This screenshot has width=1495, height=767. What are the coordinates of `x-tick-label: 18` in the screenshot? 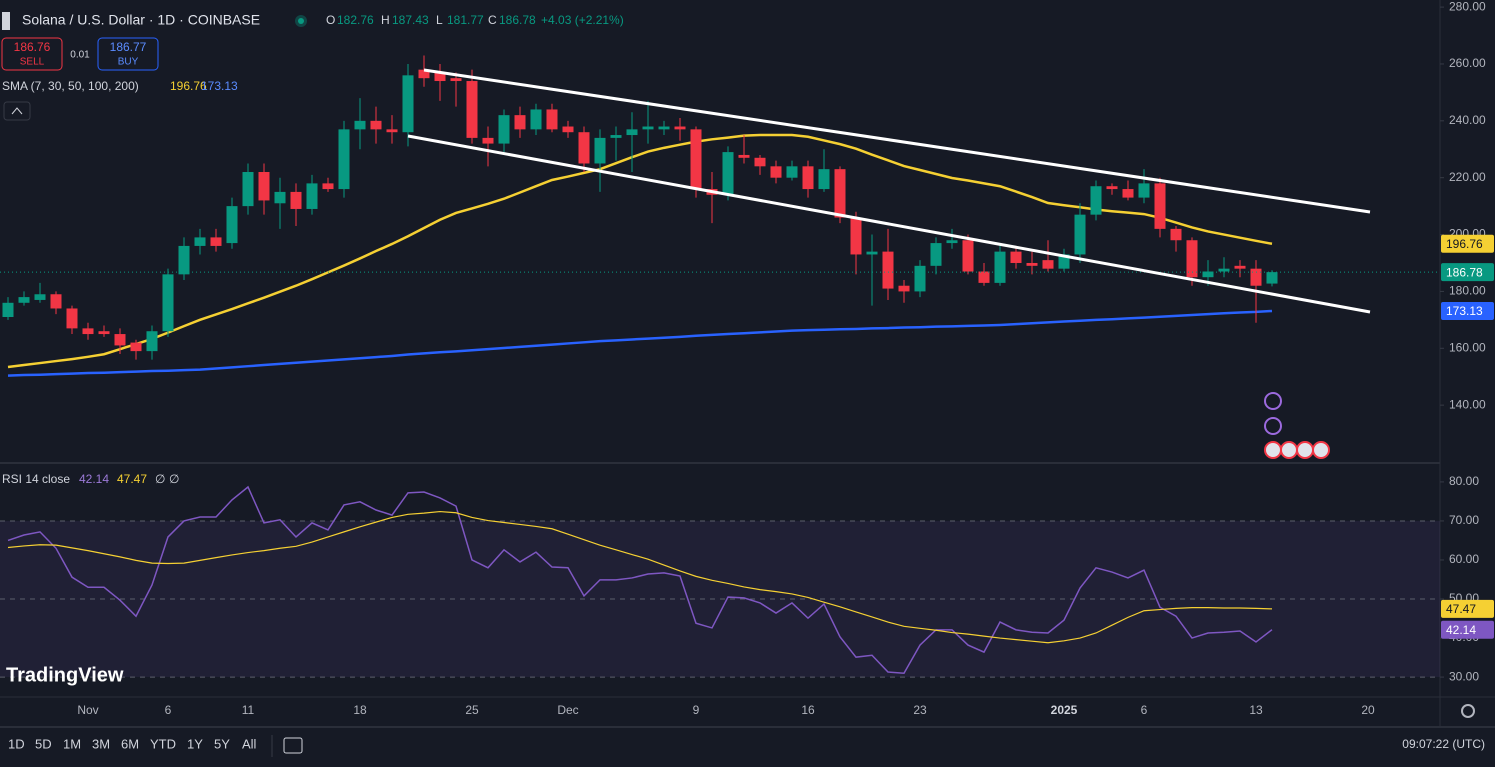 It's located at (360, 710).